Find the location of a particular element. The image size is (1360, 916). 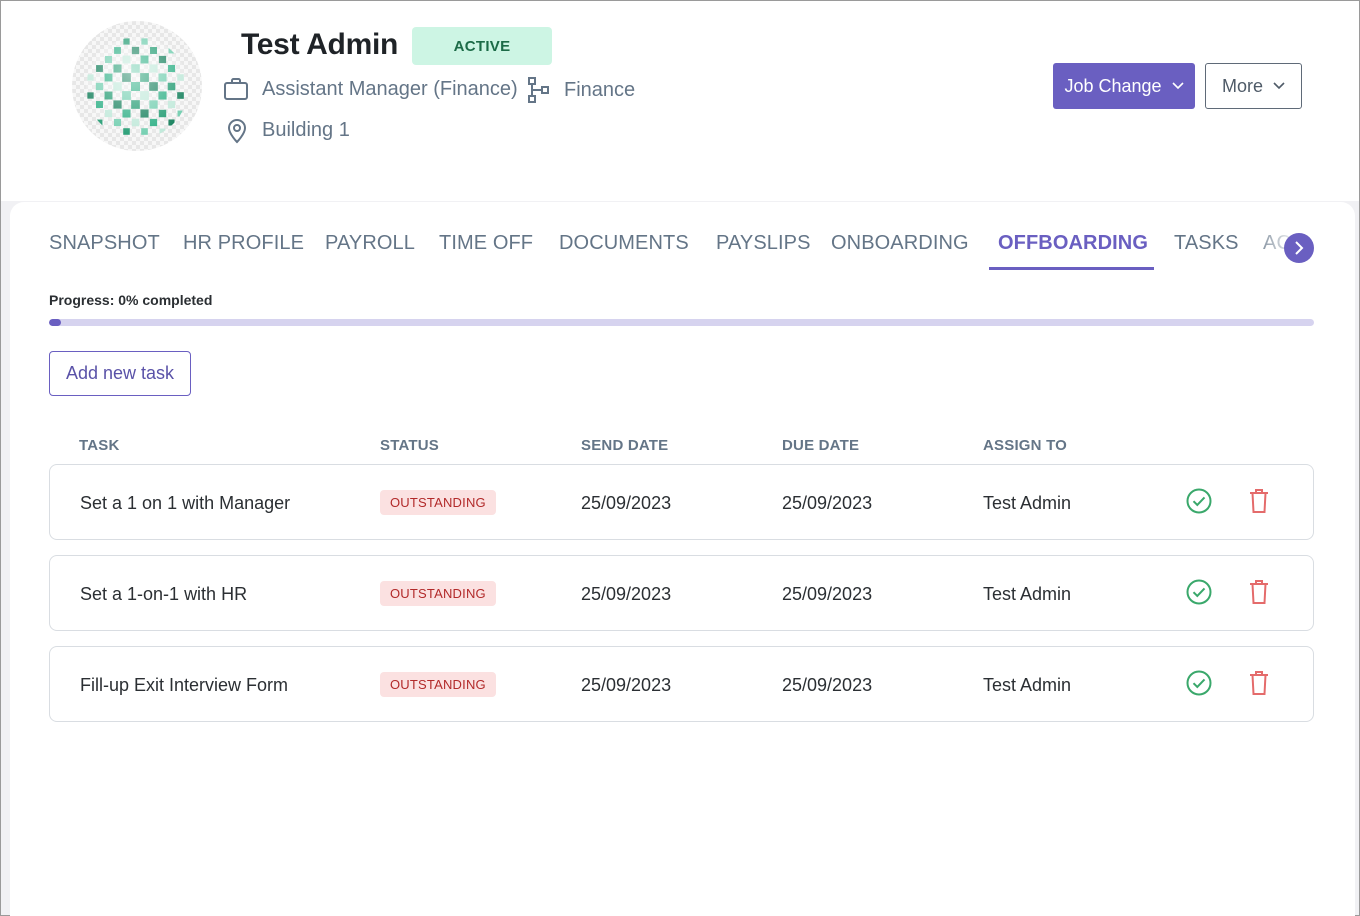

tab-onboarding: ONBOARDING is located at coordinates (900, 243).